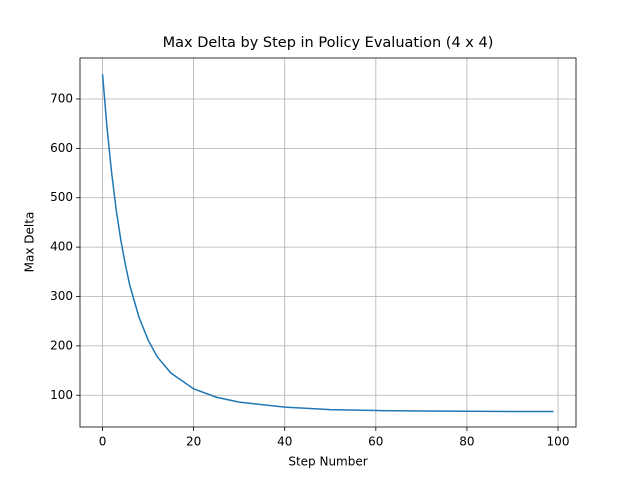  Describe the element at coordinates (61, 345) in the screenshot. I see `y-tick-label: 200` at that location.